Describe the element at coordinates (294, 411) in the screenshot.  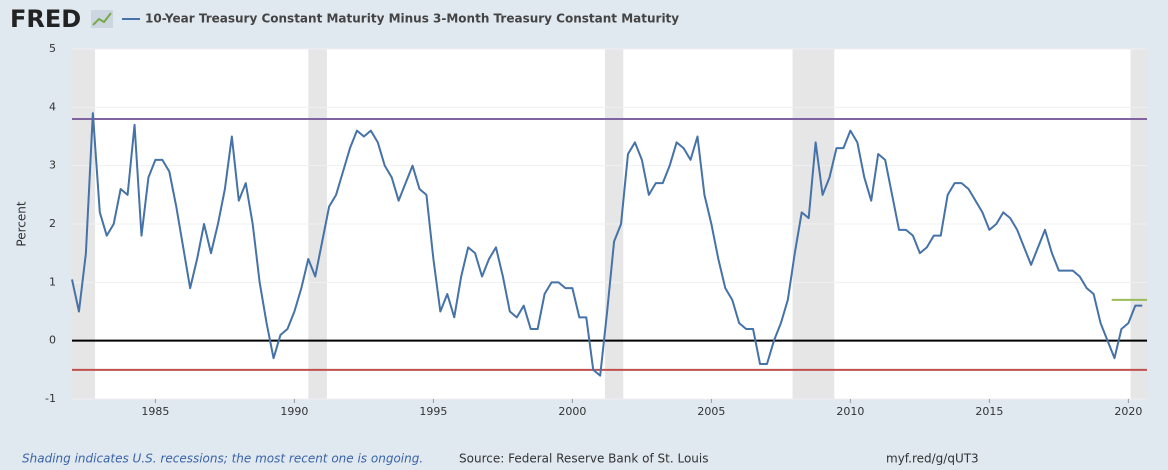
I see `x-tick-label: 1990` at that location.